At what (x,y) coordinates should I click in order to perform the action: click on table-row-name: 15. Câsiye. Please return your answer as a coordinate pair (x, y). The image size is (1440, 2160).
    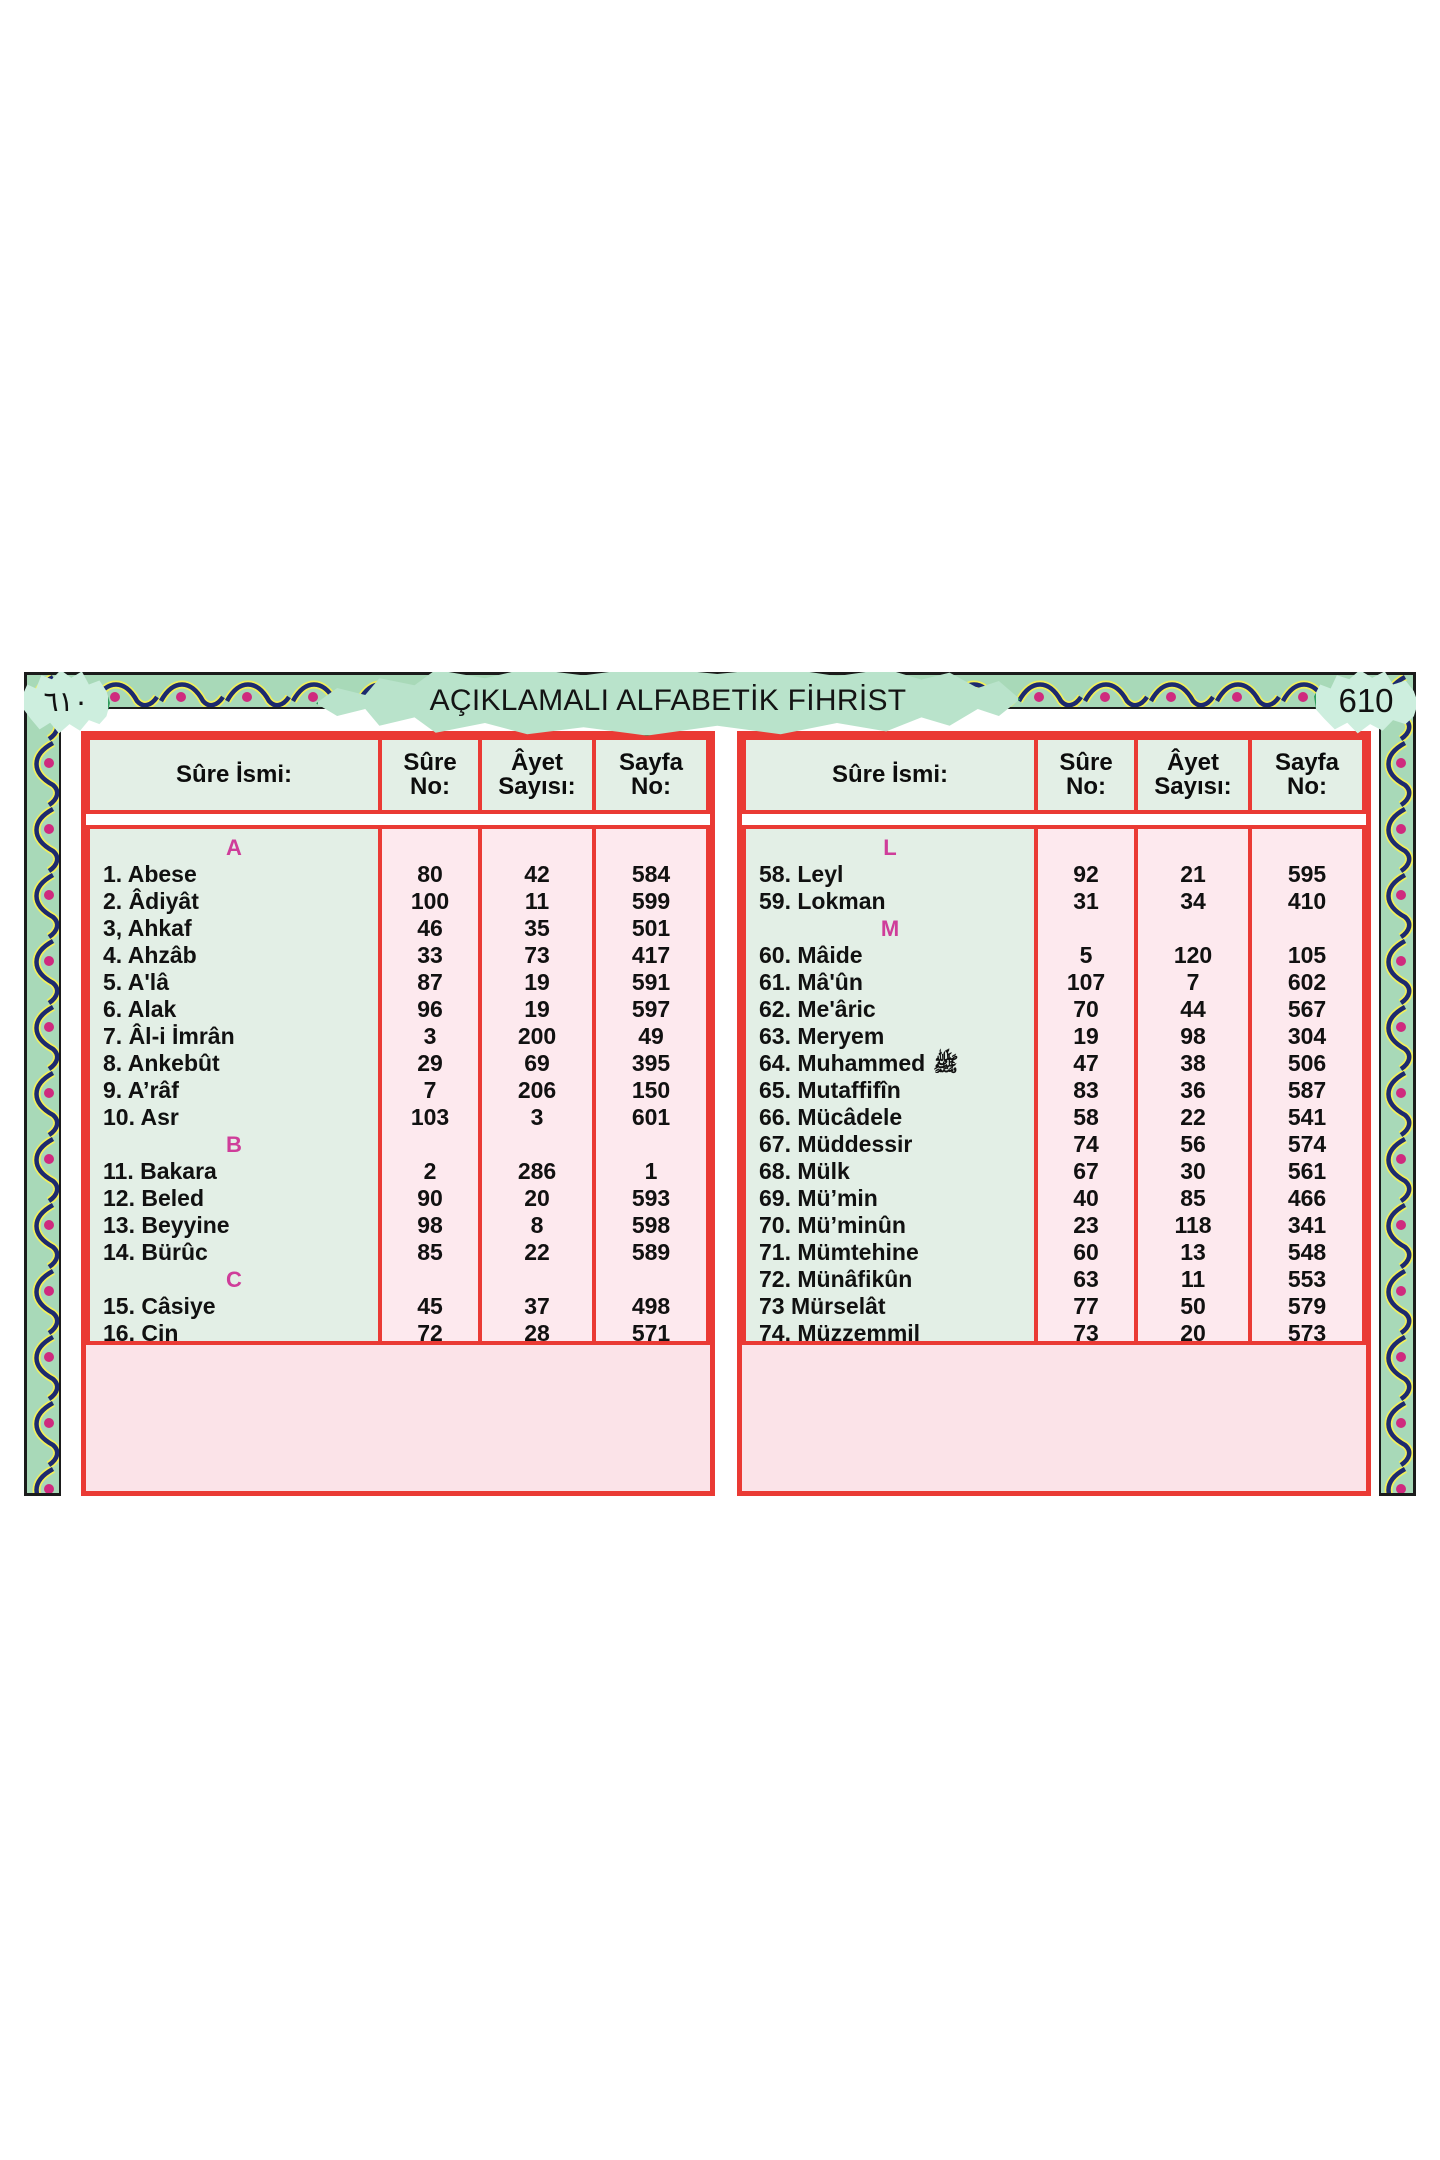
    Looking at the image, I should click on (159, 1306).